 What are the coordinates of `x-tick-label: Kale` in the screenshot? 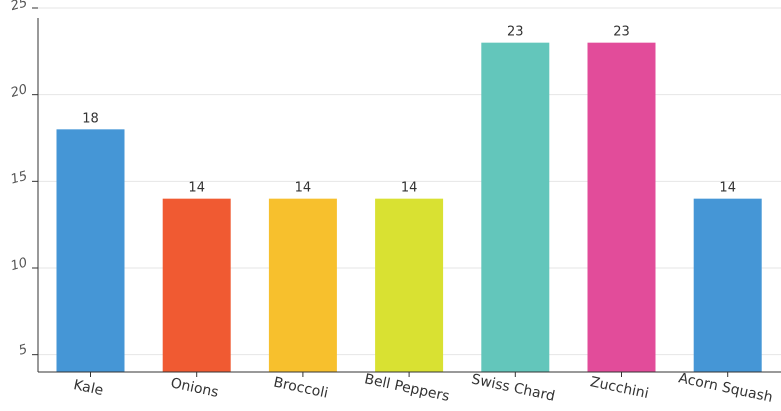 It's located at (88, 388).